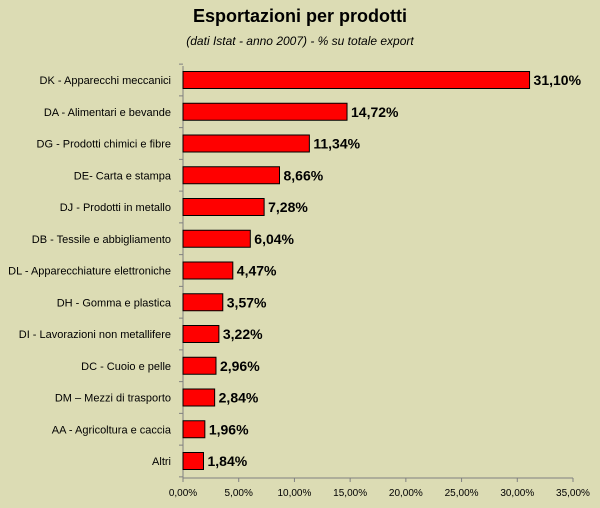 The height and width of the screenshot is (508, 600). I want to click on chart-title: Esportazioni per prodotti, so click(300, 16).